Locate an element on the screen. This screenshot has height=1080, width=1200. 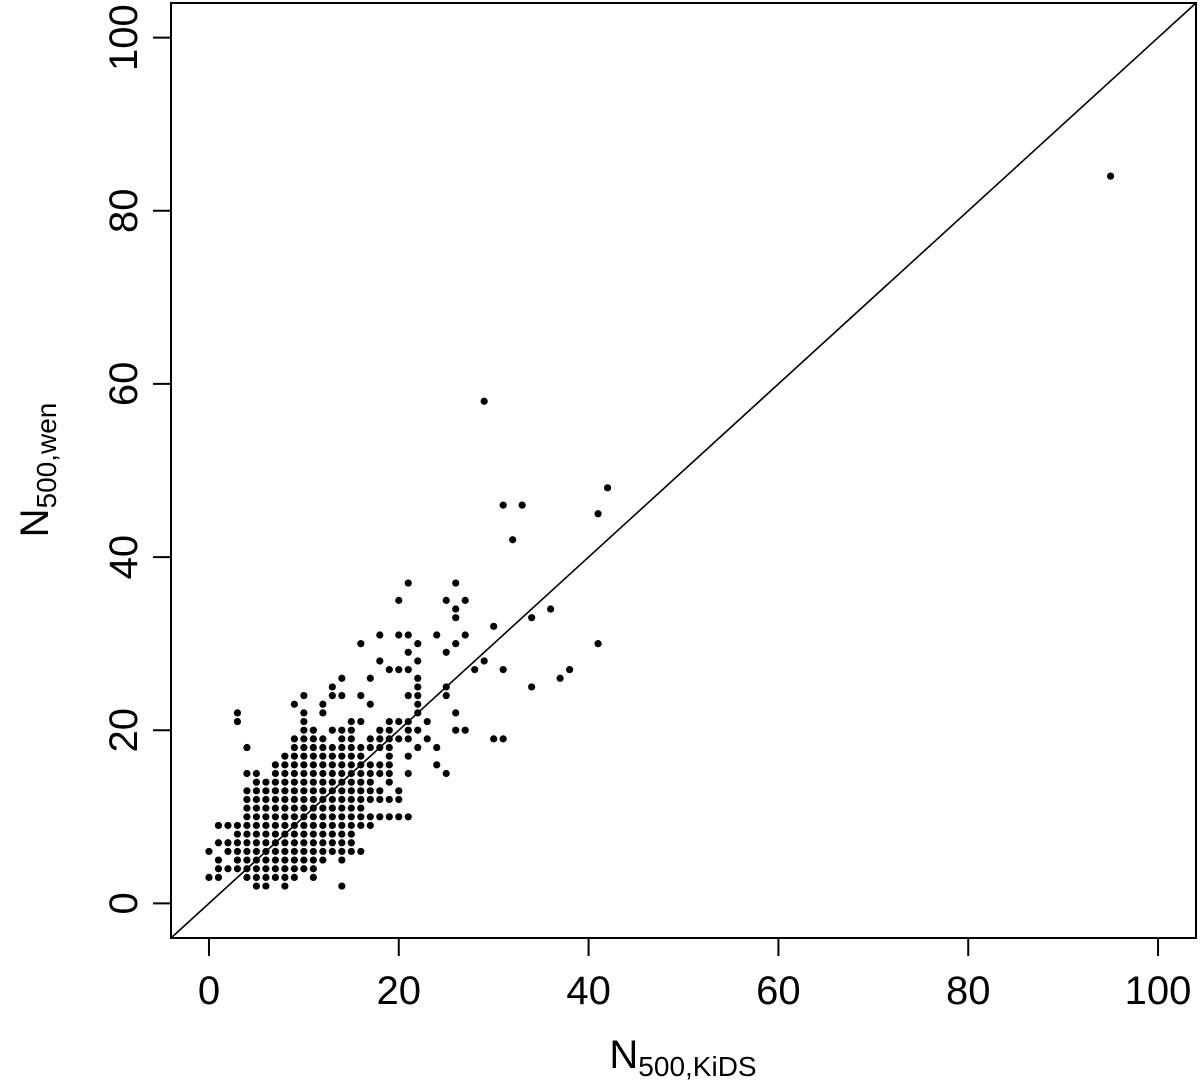
y-tick-label: 80 is located at coordinates (124, 211).